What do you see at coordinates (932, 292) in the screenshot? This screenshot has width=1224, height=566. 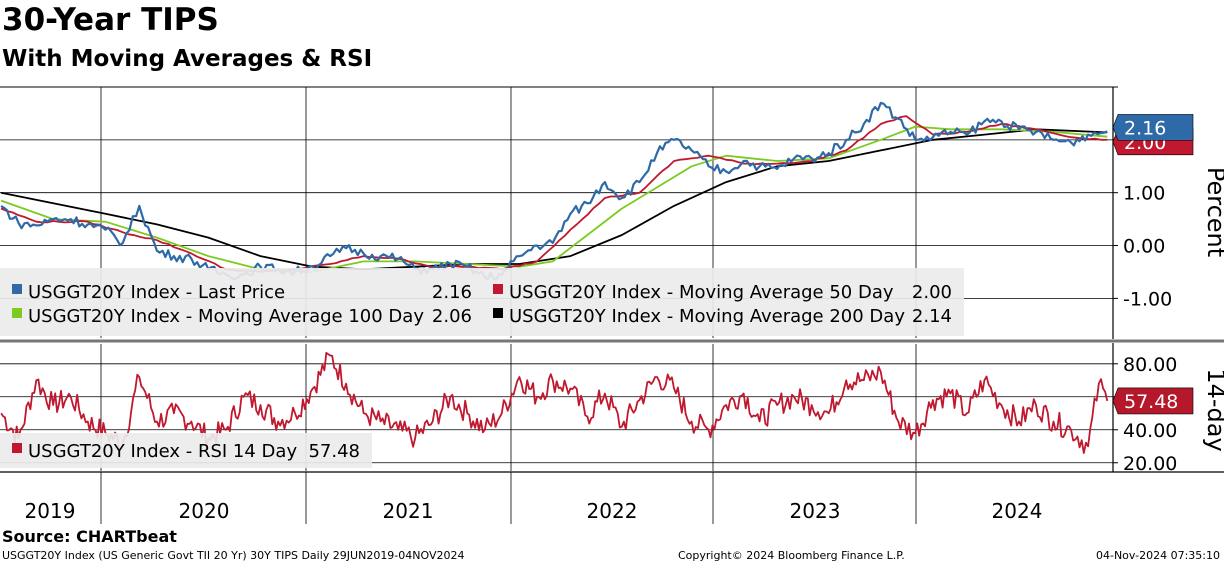 I see `legend-value-ma50: 2.00` at bounding box center [932, 292].